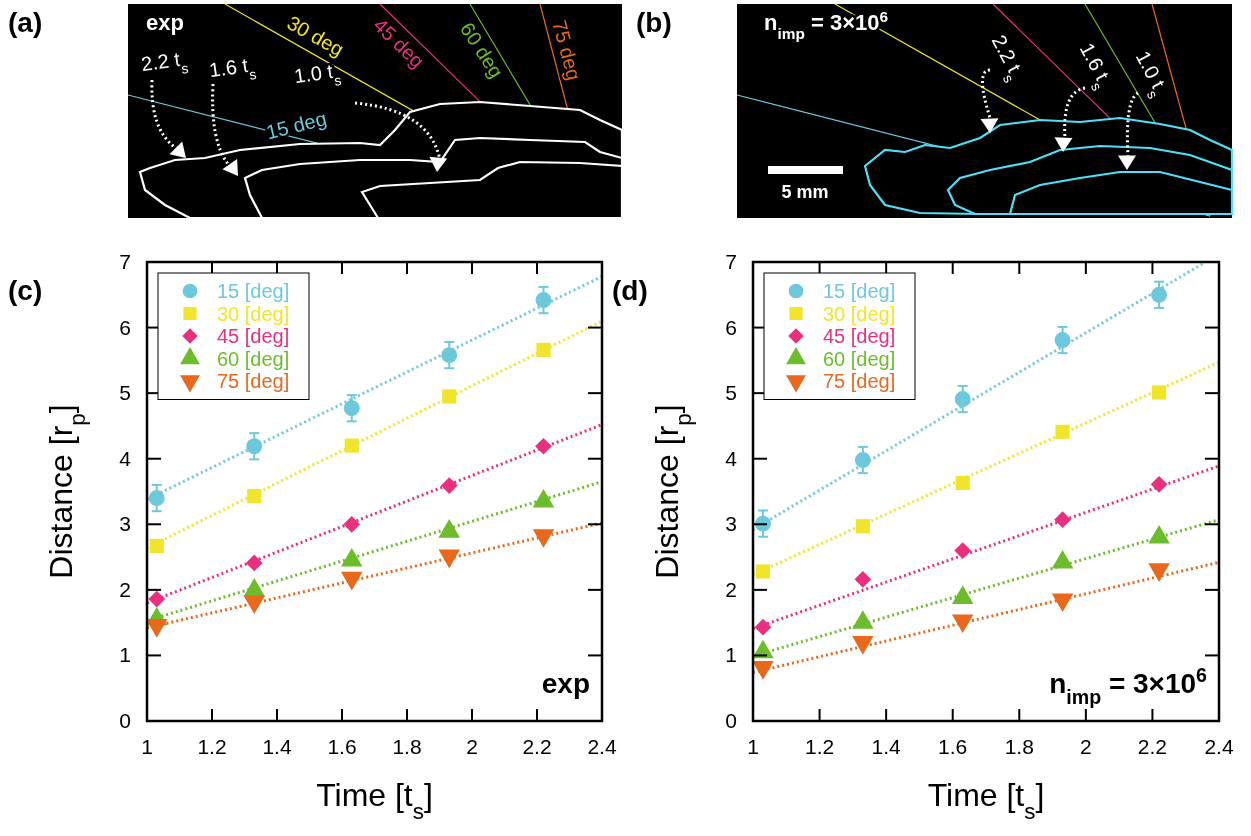 This screenshot has width=1251, height=836. Describe the element at coordinates (315, 36) in the screenshot. I see `text: 30 deg` at that location.